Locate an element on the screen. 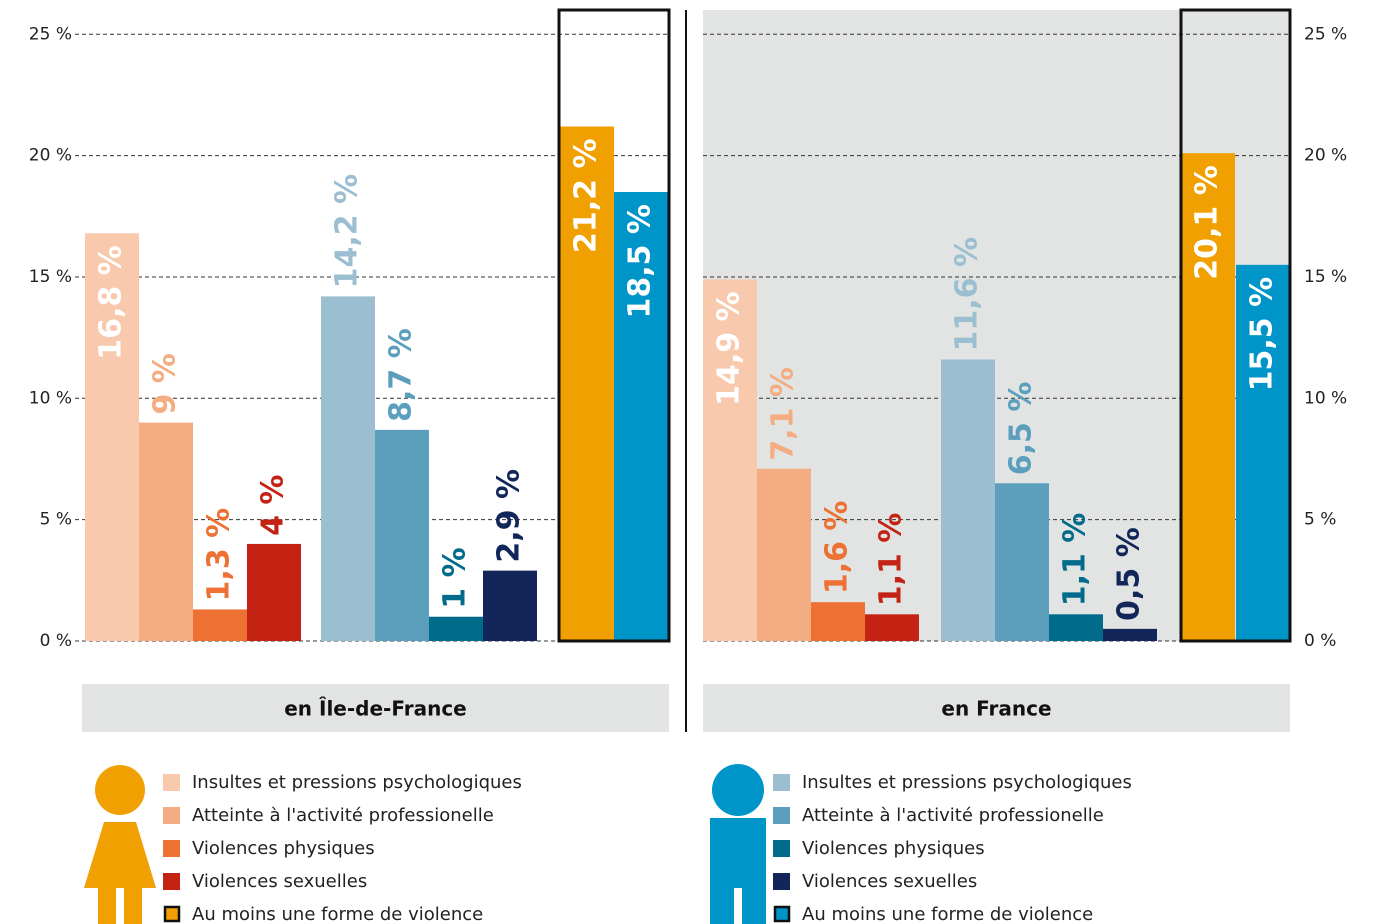 The image size is (1382, 924). category-label: en Île-de-France is located at coordinates (375, 709).